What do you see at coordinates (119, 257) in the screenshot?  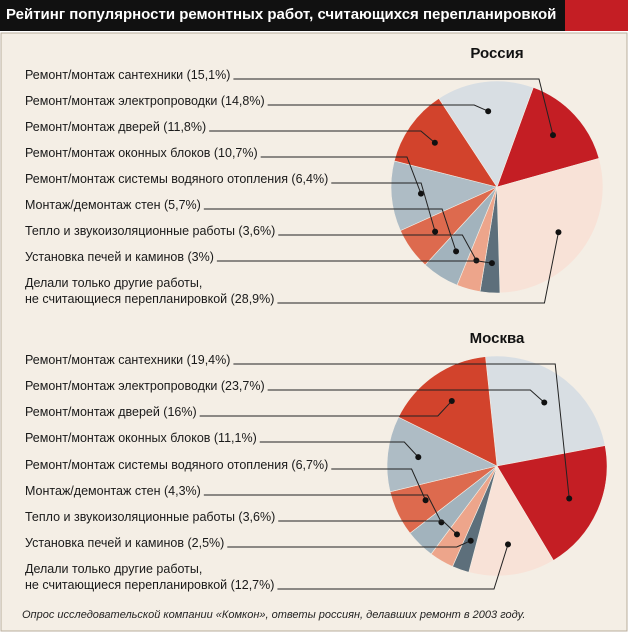 I see `legend-label: Установка печей и каминов (3%)` at bounding box center [119, 257].